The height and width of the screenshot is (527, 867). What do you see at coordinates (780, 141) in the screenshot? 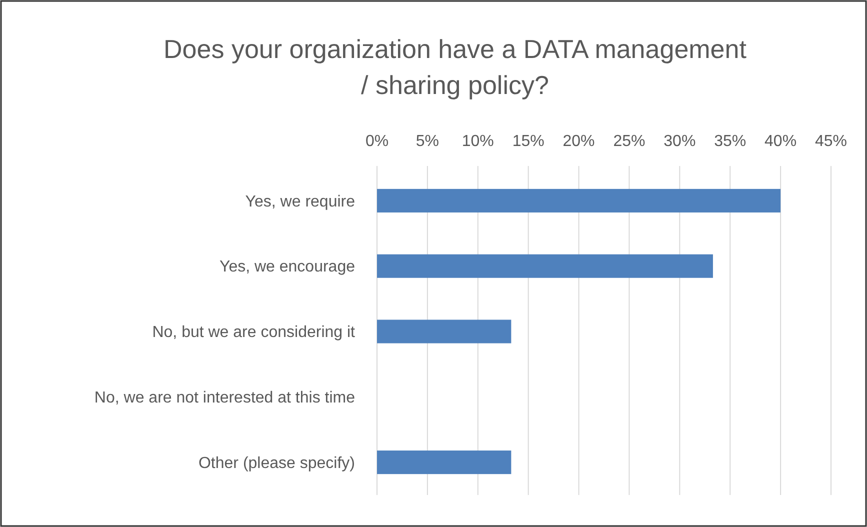
I see `x-tick-label: 40%` at bounding box center [780, 141].